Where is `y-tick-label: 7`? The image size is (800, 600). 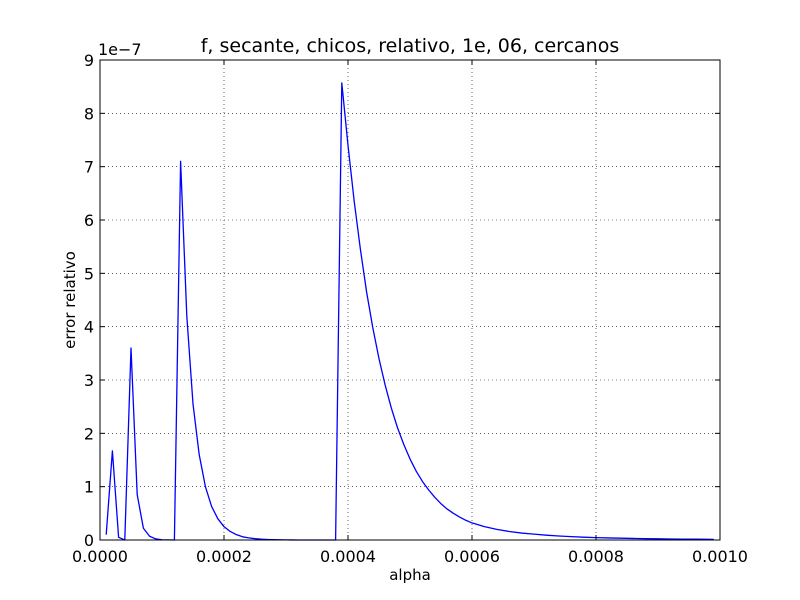
y-tick-label: 7 is located at coordinates (89, 167).